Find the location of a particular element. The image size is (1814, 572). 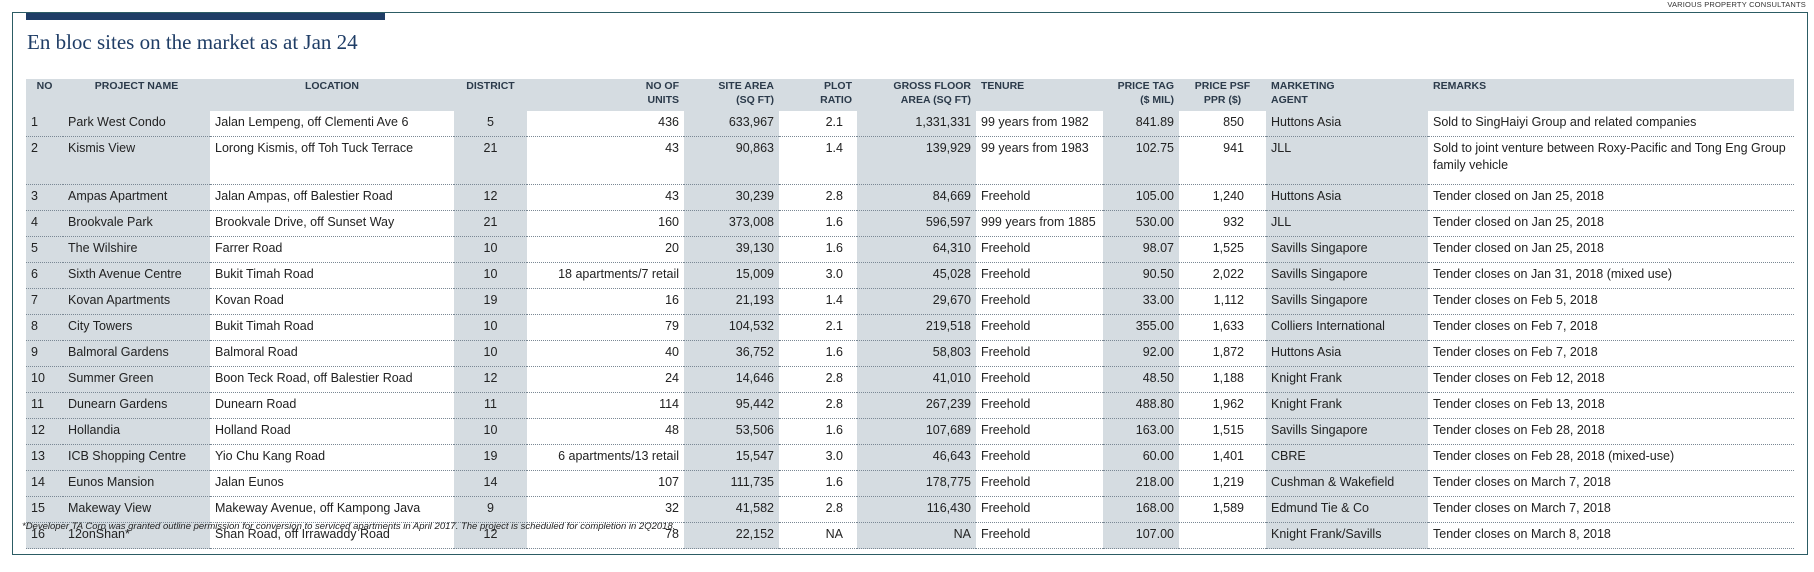

cell-price-psf: 1,112 is located at coordinates (1222, 301).